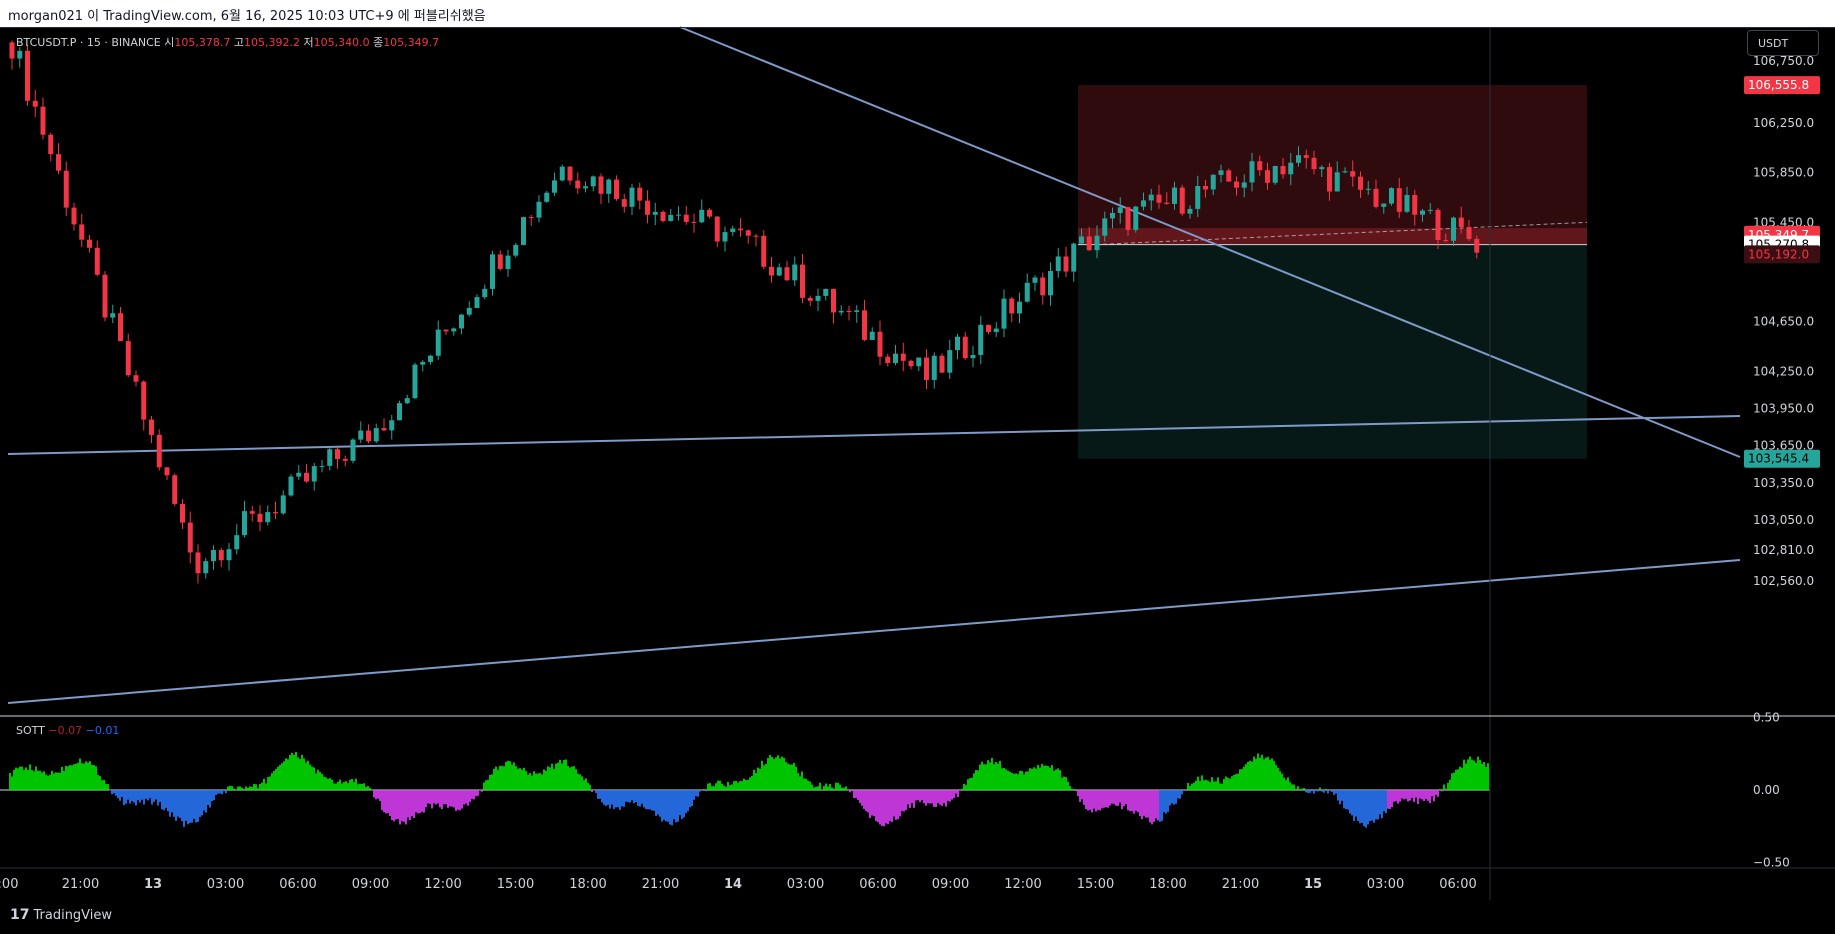  I want to click on indicator-value-2: −0.01, so click(102, 730).